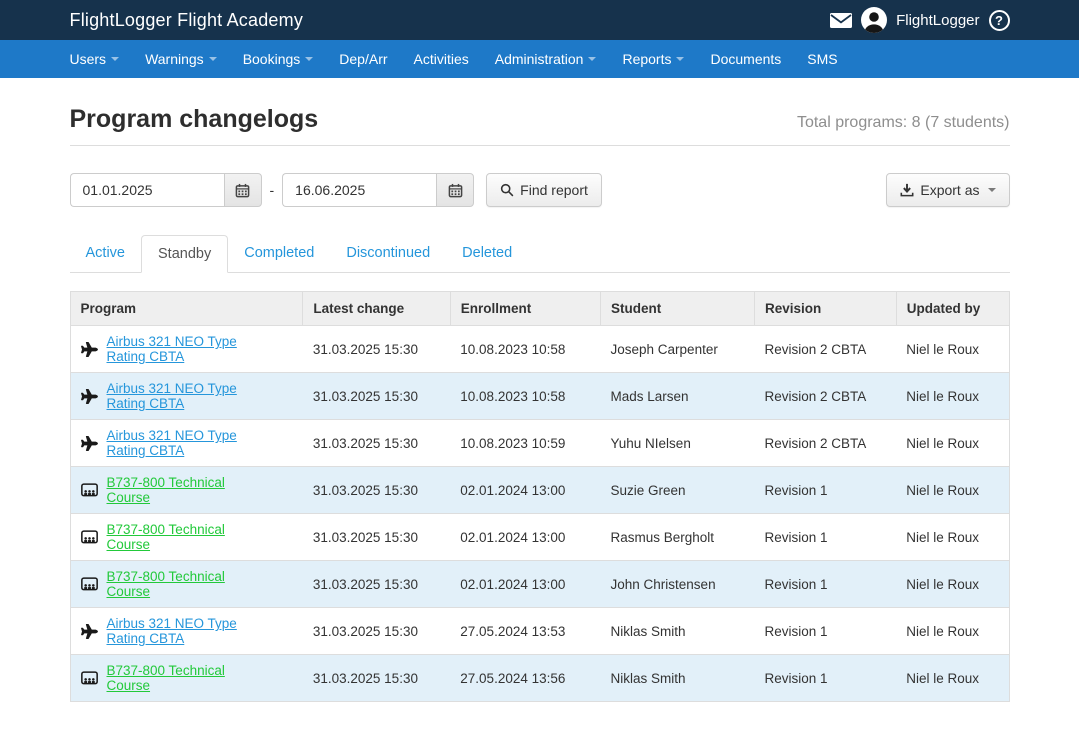  Describe the element at coordinates (825, 308) in the screenshot. I see `column-header-revision: Revision` at that location.